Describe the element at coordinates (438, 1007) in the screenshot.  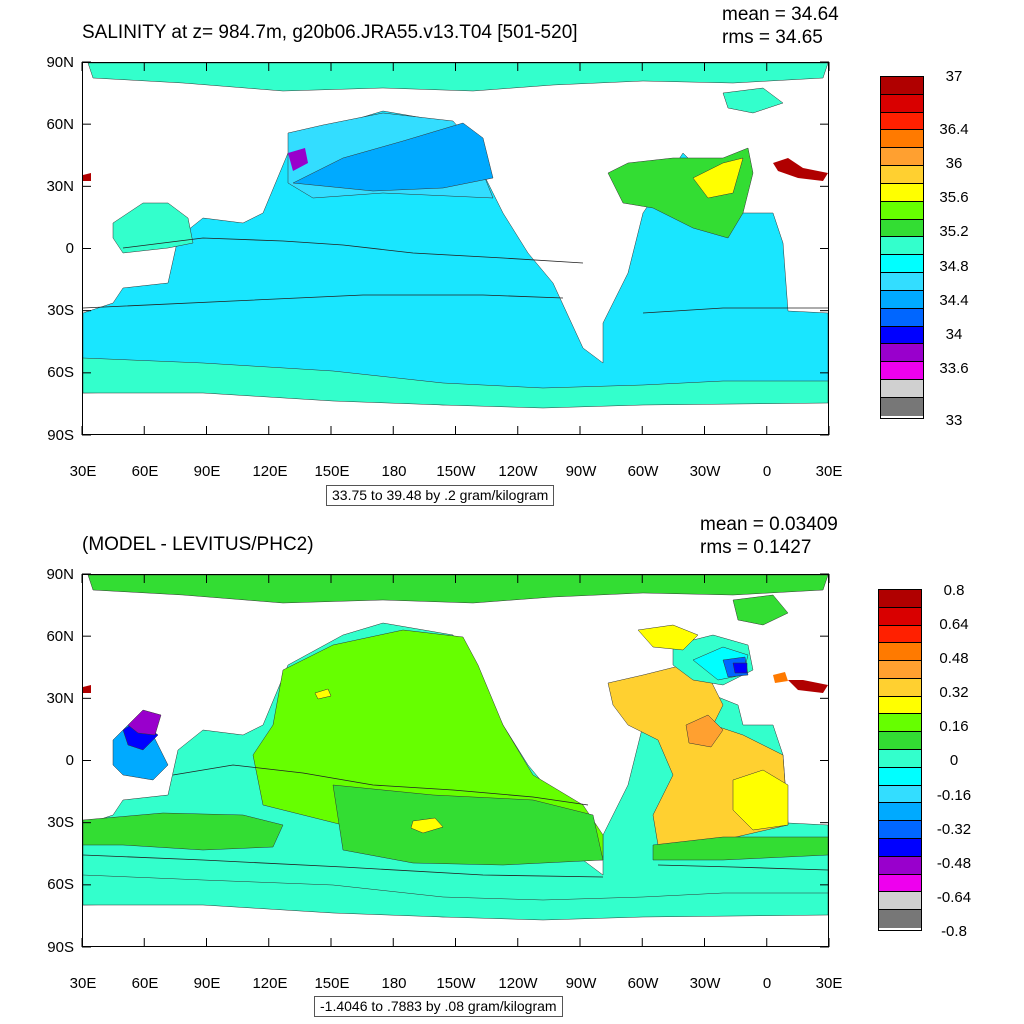
I see `contour-range-label: -1.4046 to .7883 by .08 gram/kilogram` at that location.